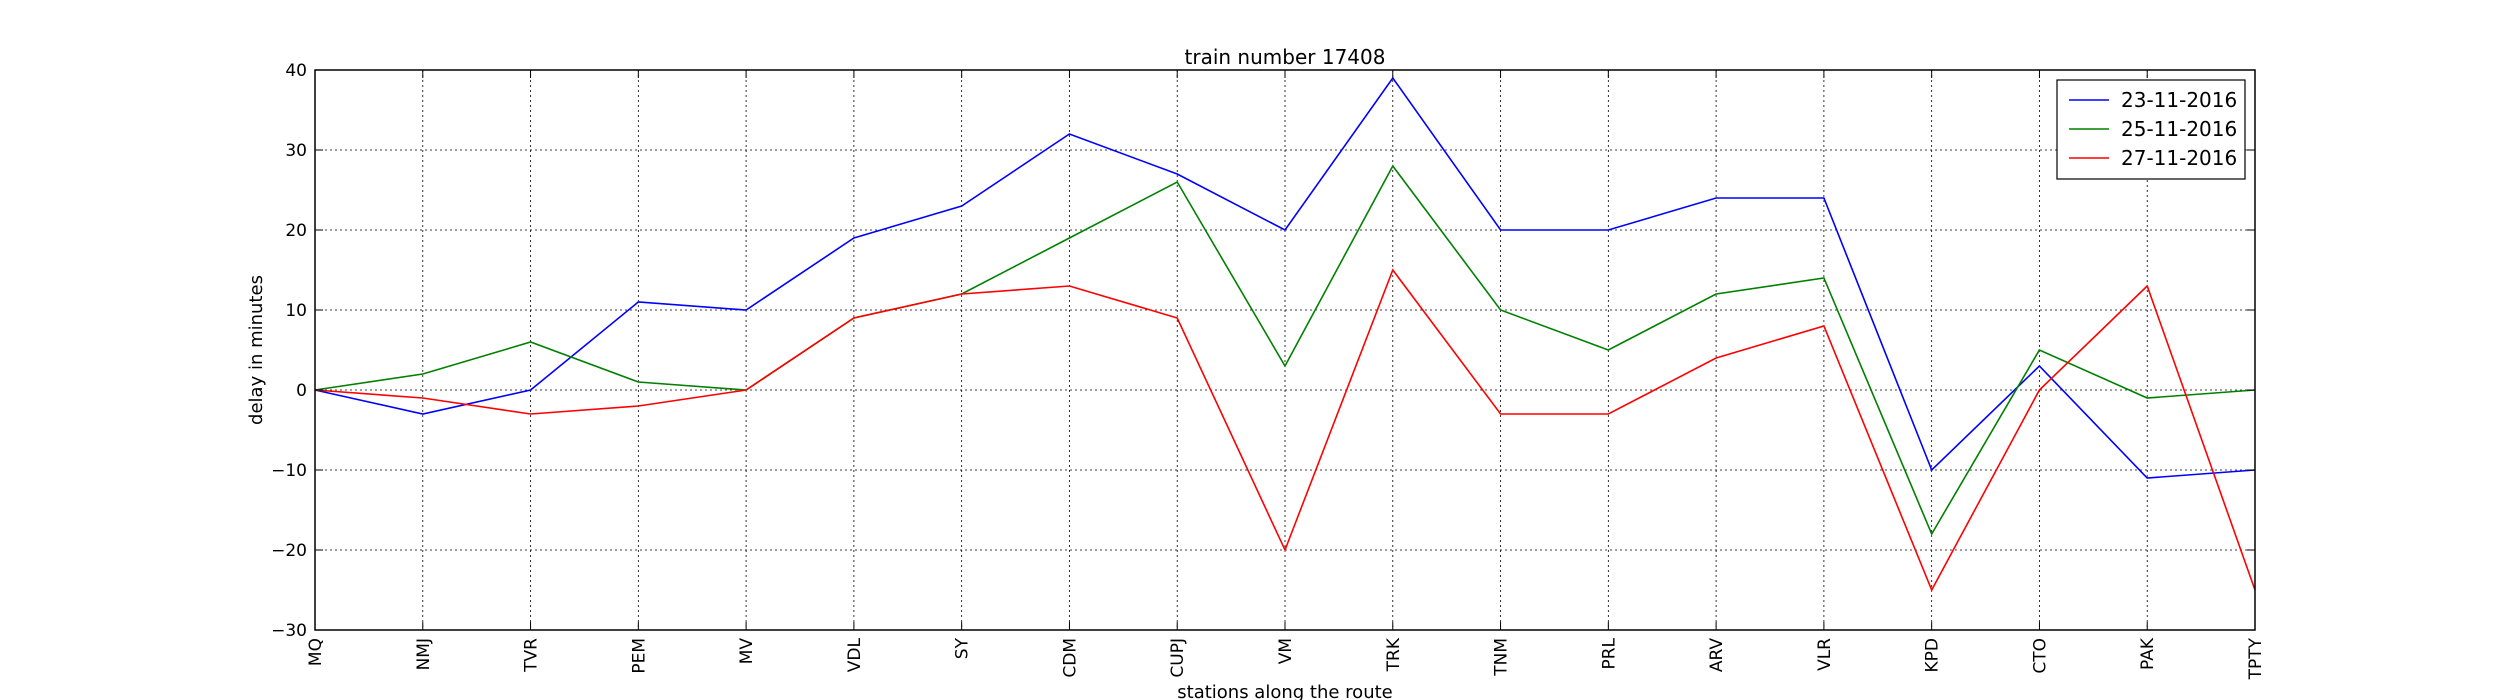 The image size is (2500, 700). Describe the element at coordinates (1394, 654) in the screenshot. I see `x-tick-label: TRK` at that location.